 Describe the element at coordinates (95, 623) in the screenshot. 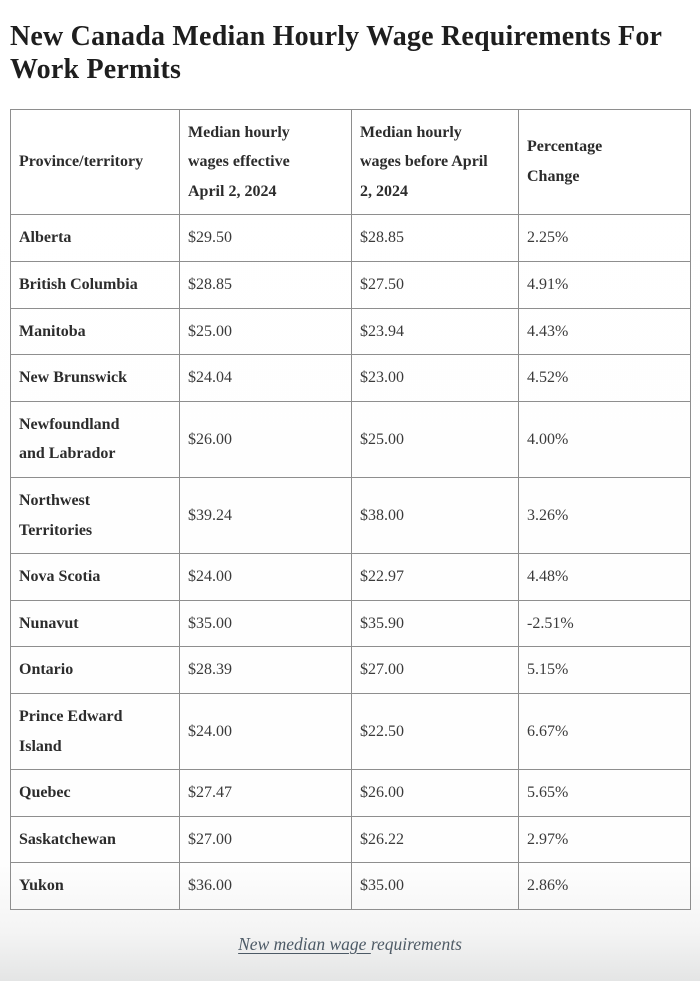

I see `cell-province: Nunavut` at that location.